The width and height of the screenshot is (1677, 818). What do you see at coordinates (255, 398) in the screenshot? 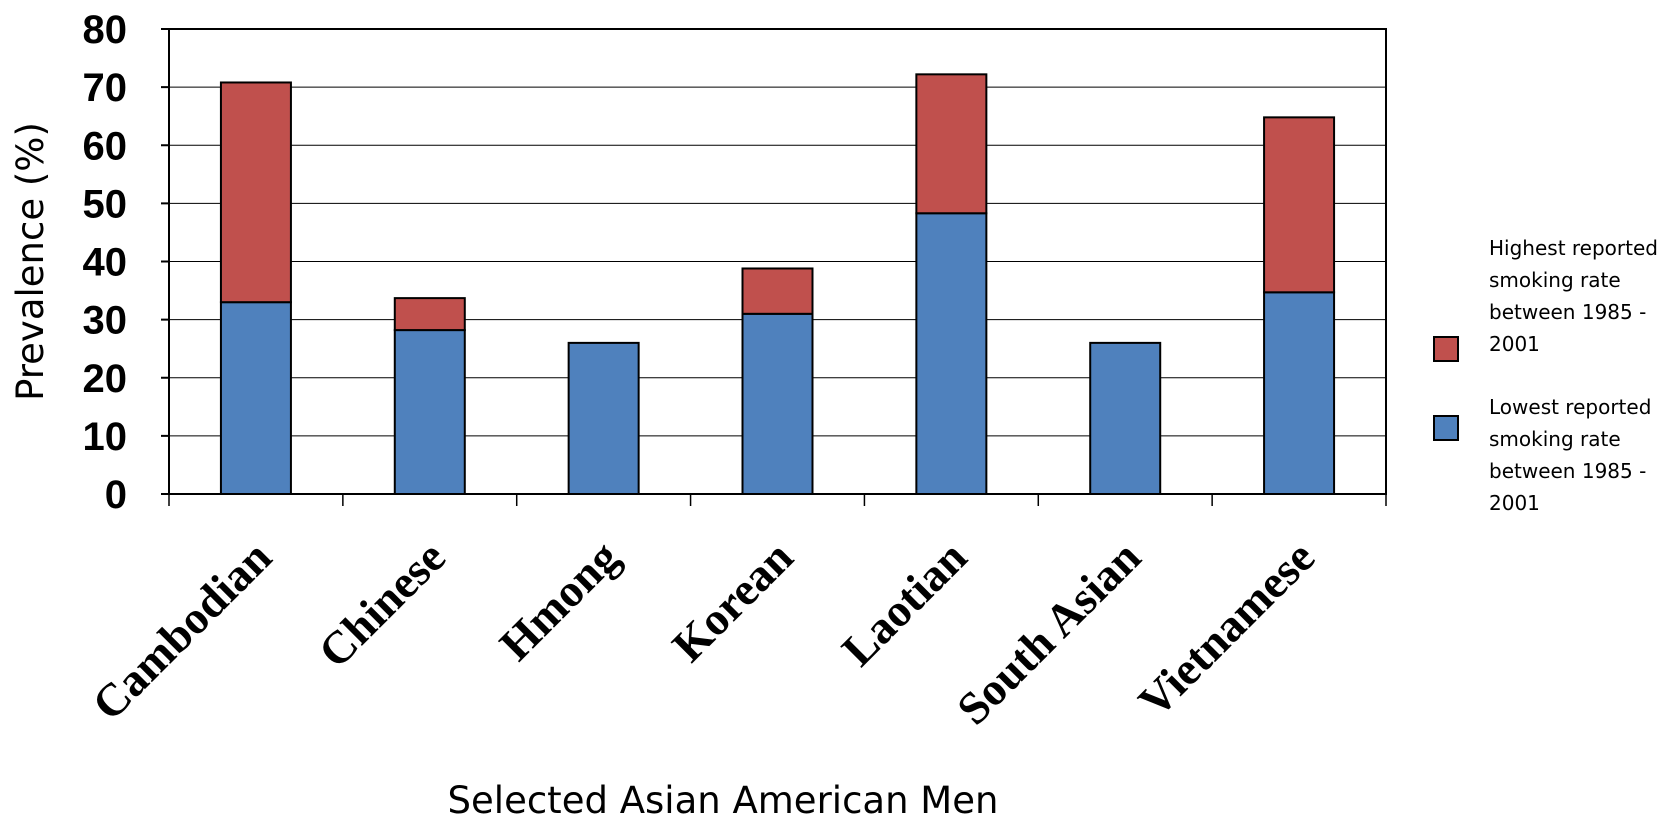
I see `bar-lowest-cambodian` at bounding box center [255, 398].